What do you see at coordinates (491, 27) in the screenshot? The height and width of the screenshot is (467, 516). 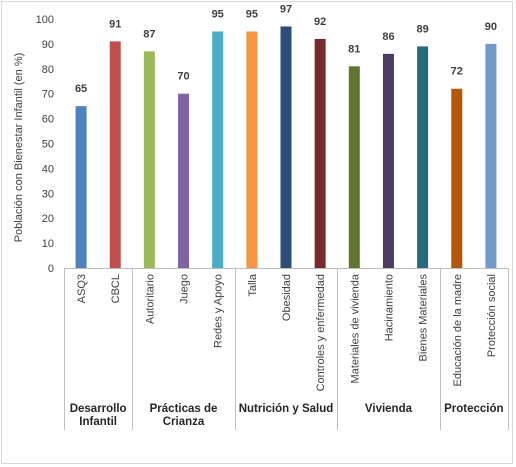 I see `data-label: 90` at bounding box center [491, 27].